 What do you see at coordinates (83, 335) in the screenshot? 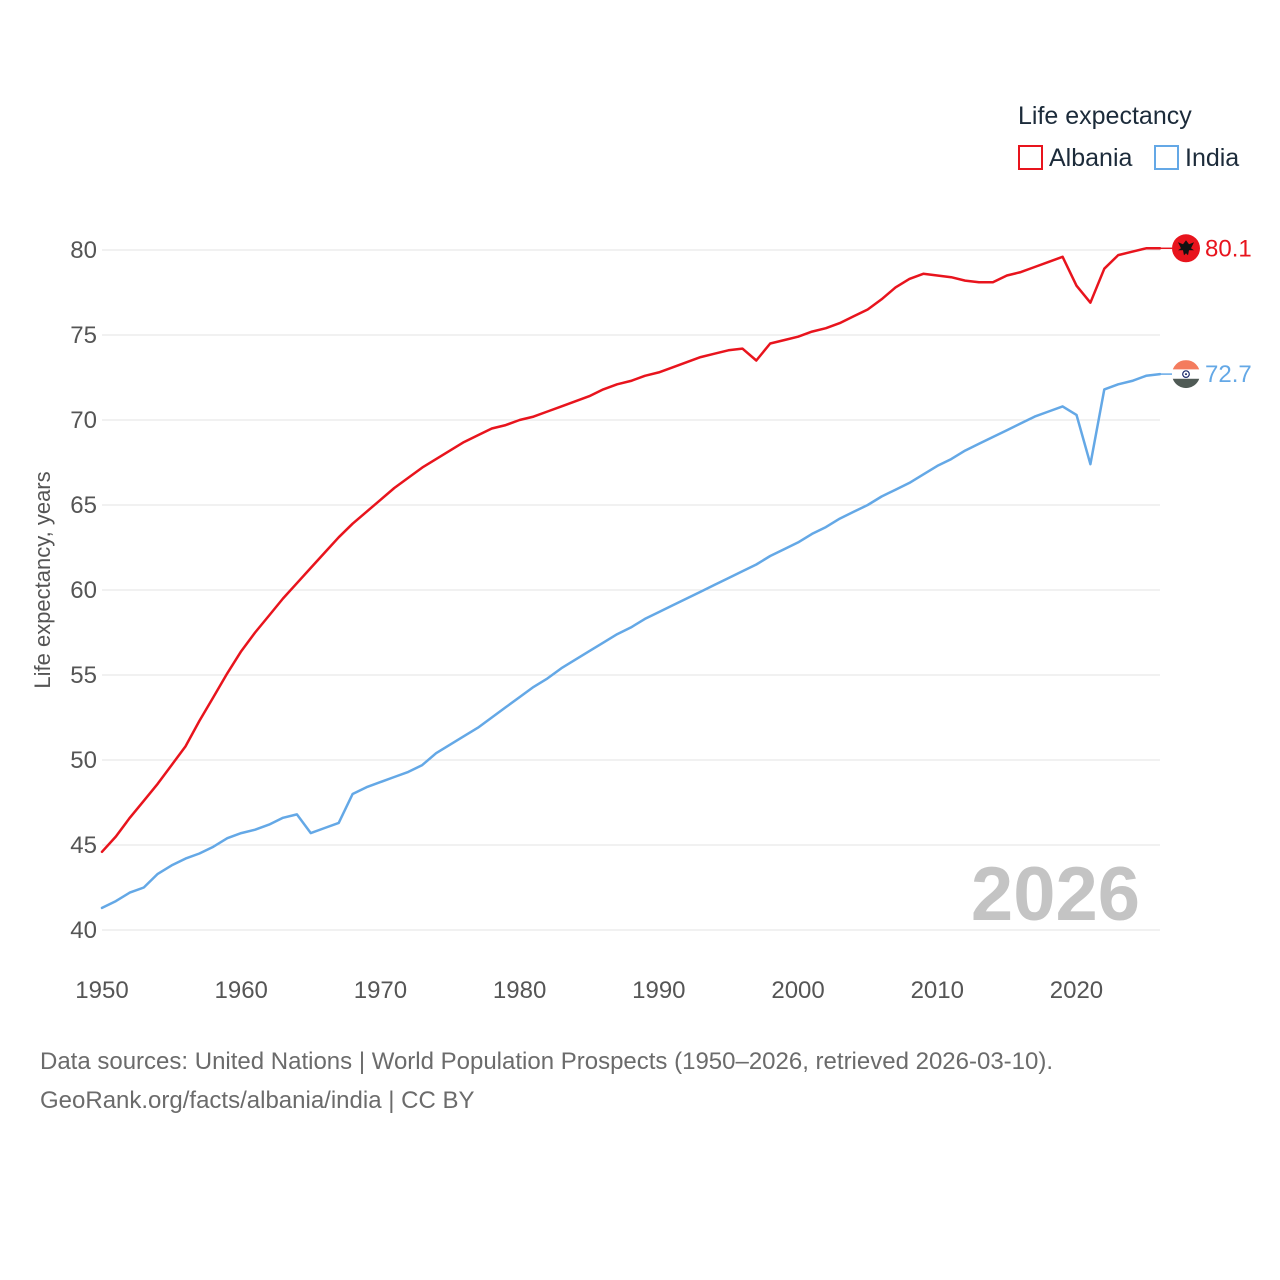
I see `y-tick-75: 75` at bounding box center [83, 335].